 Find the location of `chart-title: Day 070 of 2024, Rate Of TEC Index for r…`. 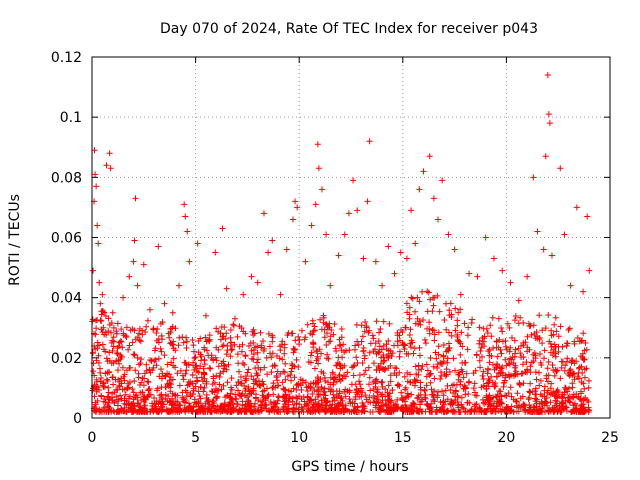

chart-title: Day 070 of 2024, Rate Of TEC Index for r… is located at coordinates (349, 29).